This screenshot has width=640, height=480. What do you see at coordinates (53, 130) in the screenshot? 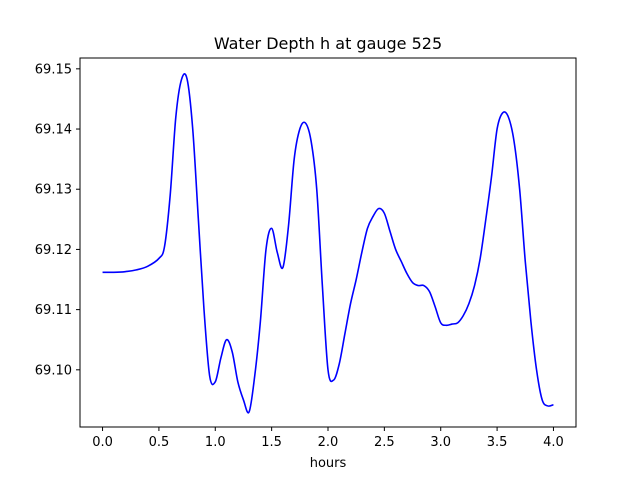
I see `y-tick-label: 69.14` at bounding box center [53, 130].